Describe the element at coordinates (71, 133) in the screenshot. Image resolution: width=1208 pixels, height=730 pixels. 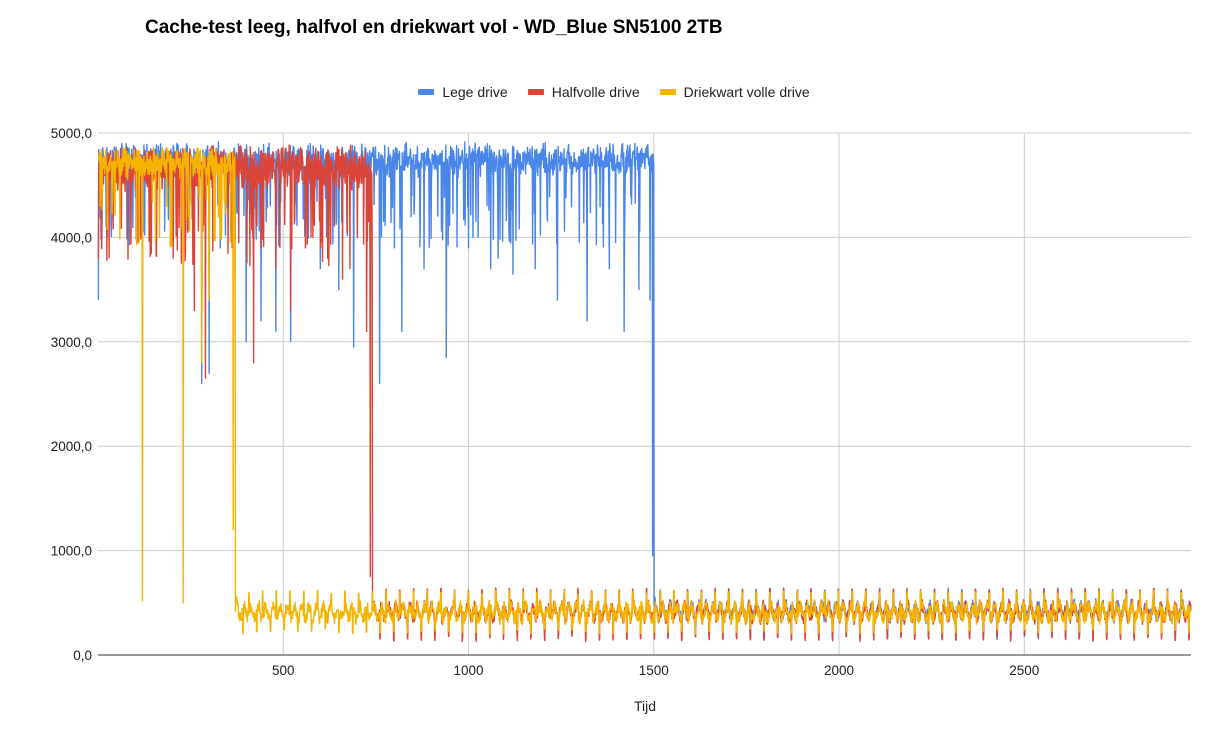
I see `y-tick-label: 5000,0` at that location.